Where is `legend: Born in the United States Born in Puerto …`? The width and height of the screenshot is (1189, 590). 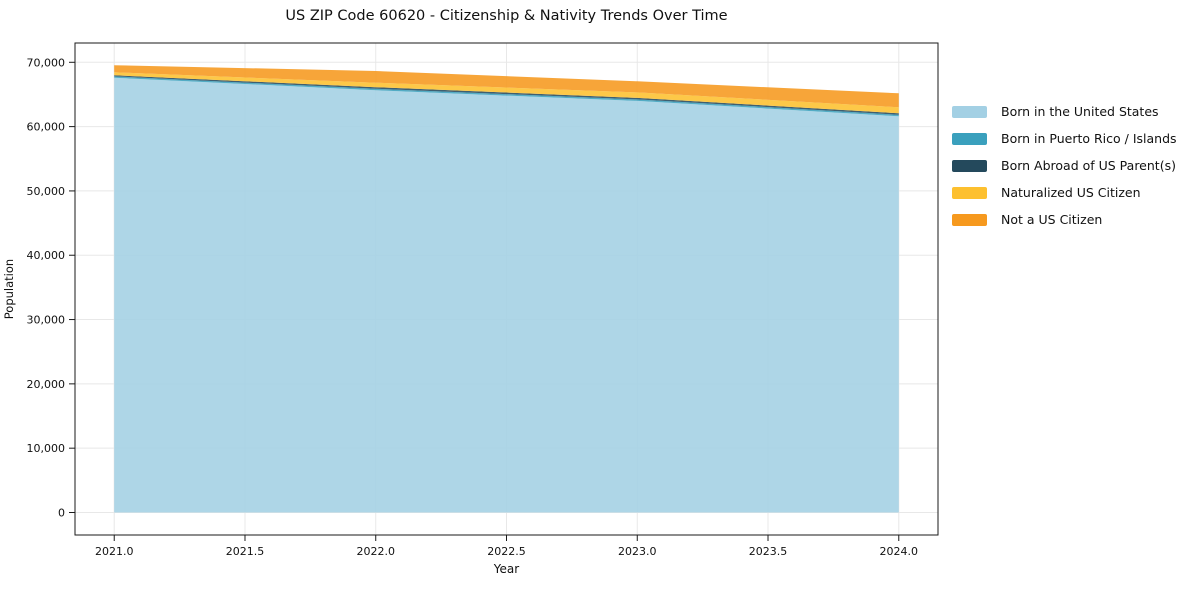 legend: Born in the United States Born in Puerto … is located at coordinates (1064, 165).